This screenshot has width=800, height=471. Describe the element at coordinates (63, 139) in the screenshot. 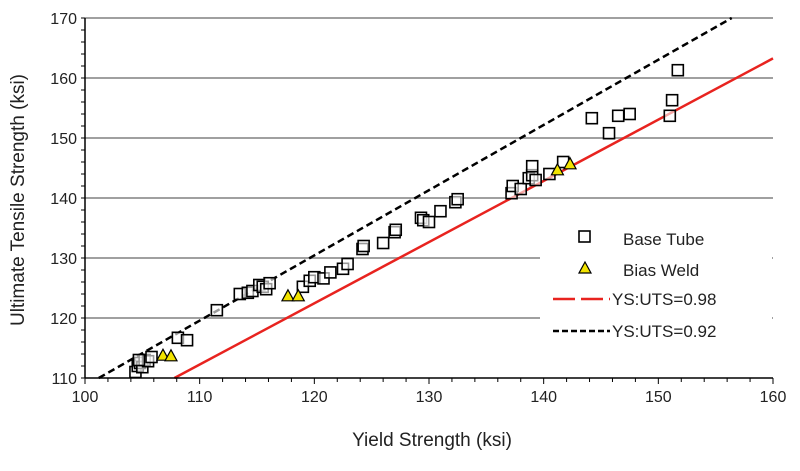

I see `y-tick-label: 150` at that location.